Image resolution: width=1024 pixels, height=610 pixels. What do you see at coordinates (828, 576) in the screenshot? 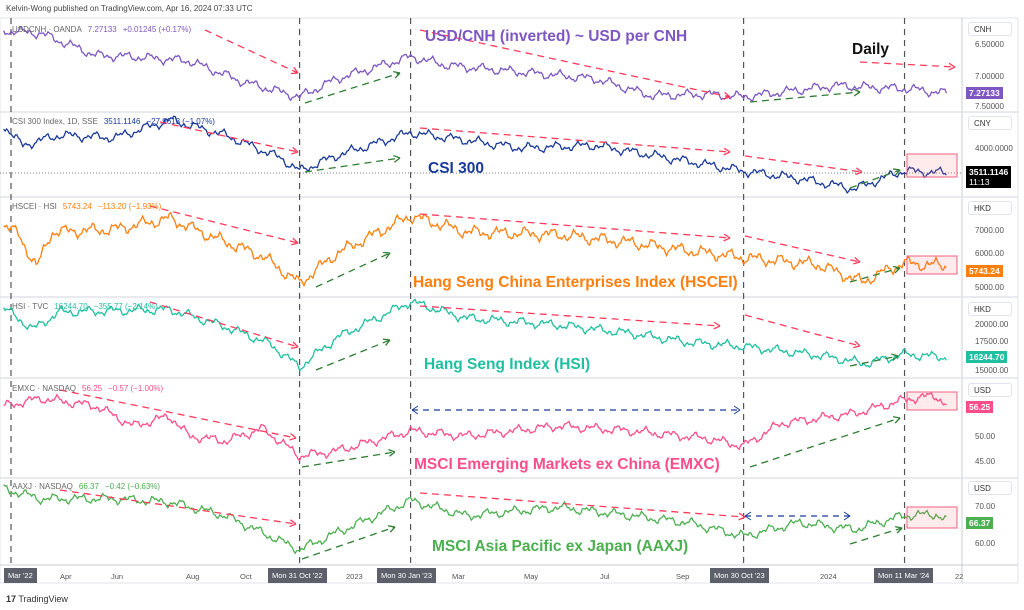
I see `x-tick: 2024` at bounding box center [828, 576].